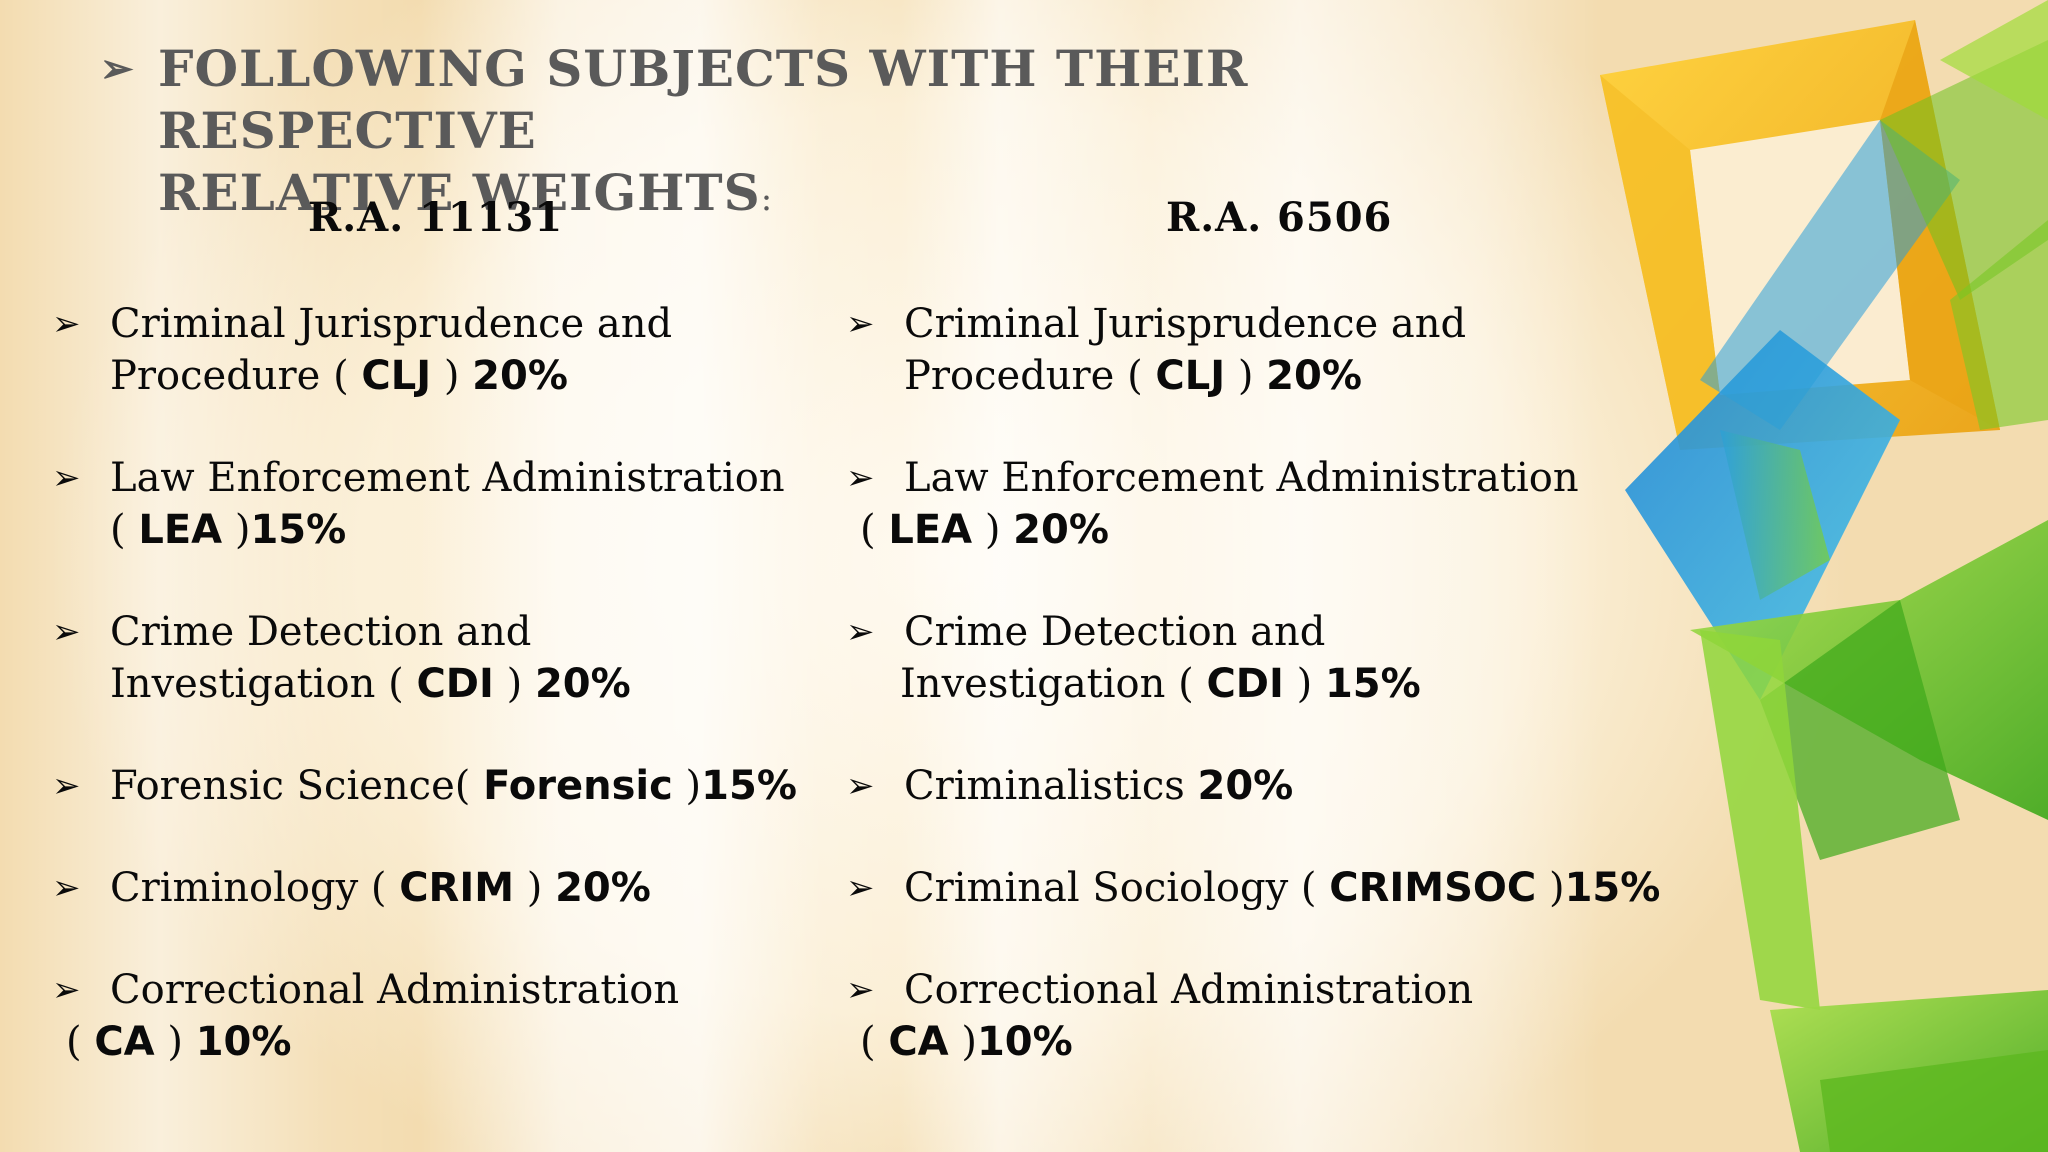 The height and width of the screenshot is (1152, 2048). What do you see at coordinates (436, 217) in the screenshot?
I see `left-column-heading: R.A. 11131` at bounding box center [436, 217].